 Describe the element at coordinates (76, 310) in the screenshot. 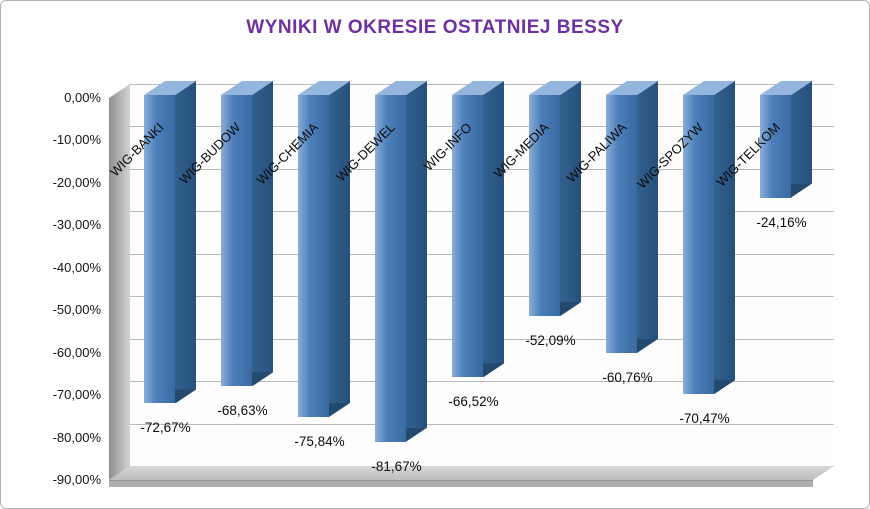

I see `y-axis-tick-label: -50,00%` at that location.